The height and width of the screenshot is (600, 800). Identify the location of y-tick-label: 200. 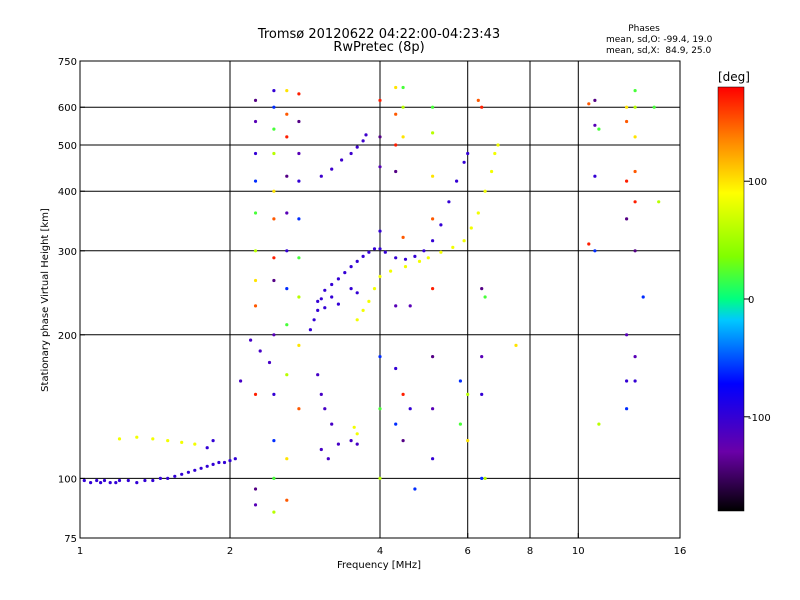
(67, 336).